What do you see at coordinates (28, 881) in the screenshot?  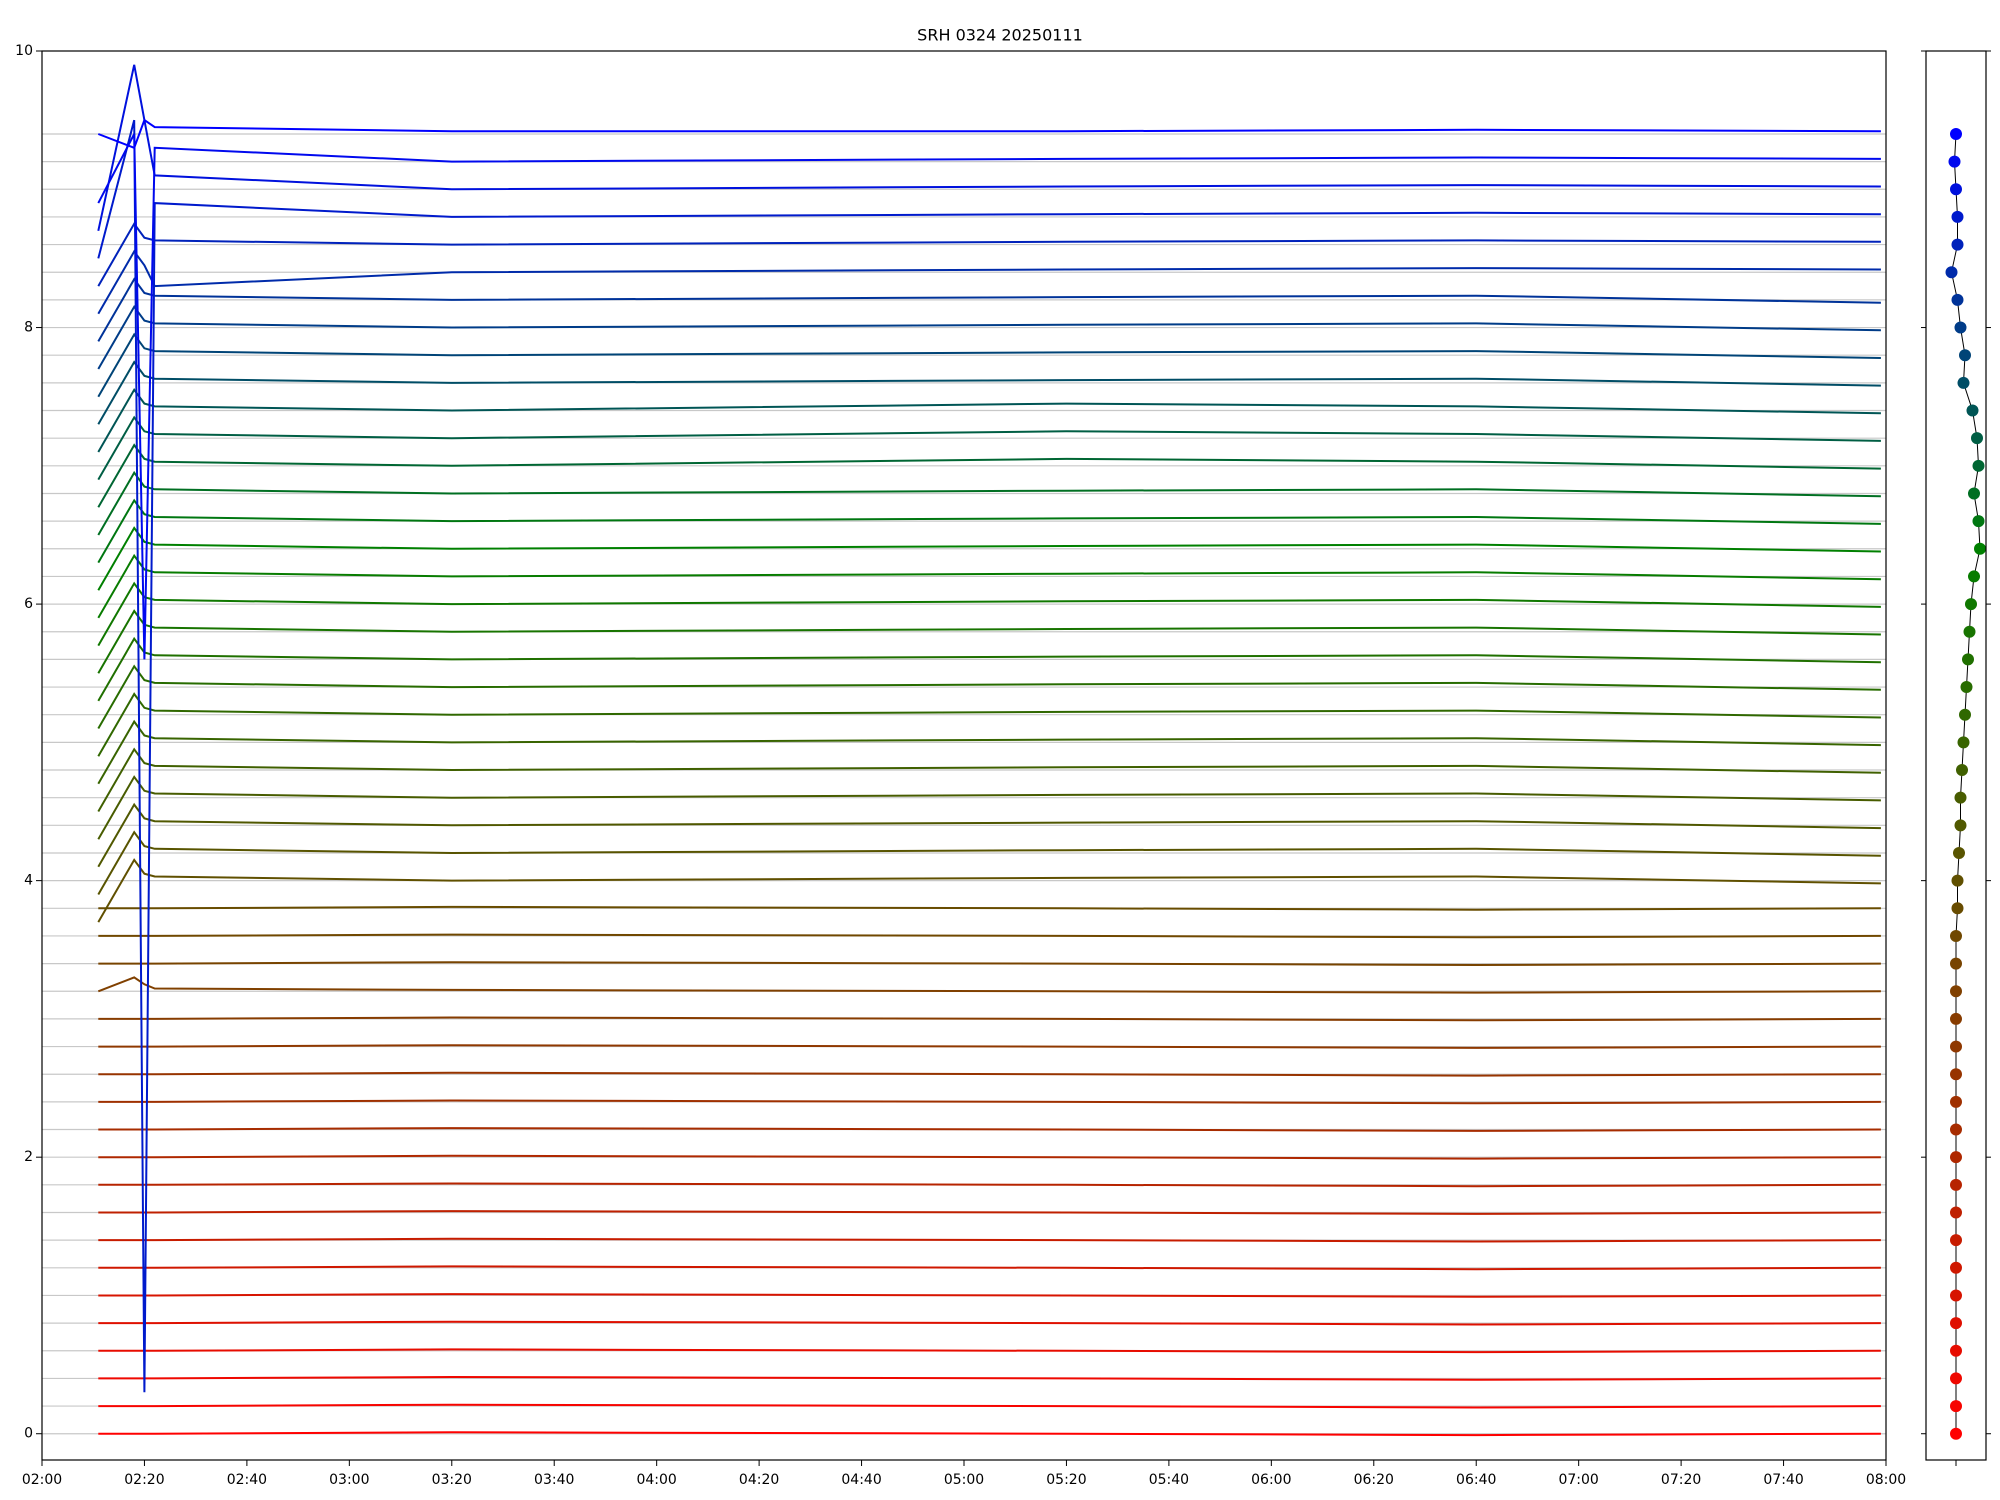 I see `y-tick-label: 4` at bounding box center [28, 881].